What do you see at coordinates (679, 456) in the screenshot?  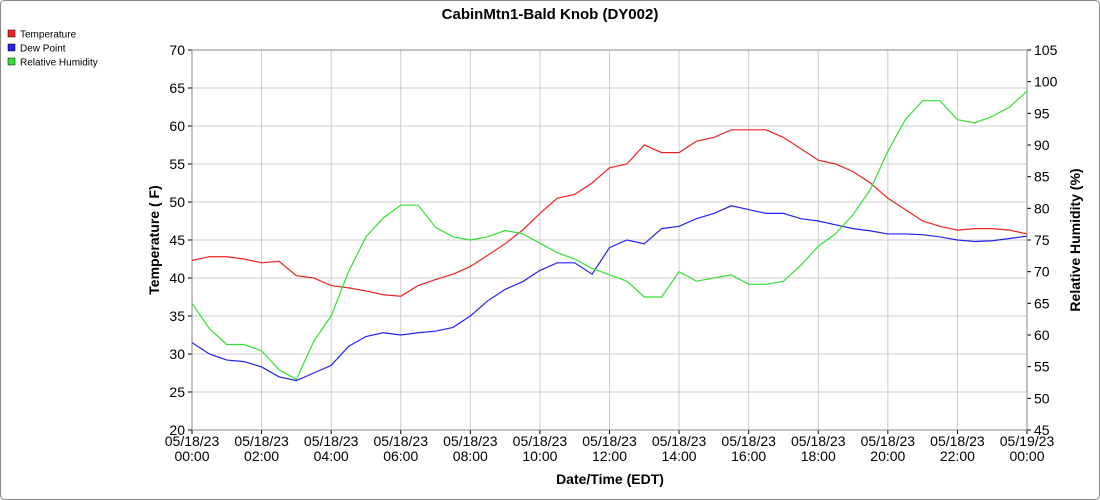 I see `x-tick-time: 14:00` at bounding box center [679, 456].